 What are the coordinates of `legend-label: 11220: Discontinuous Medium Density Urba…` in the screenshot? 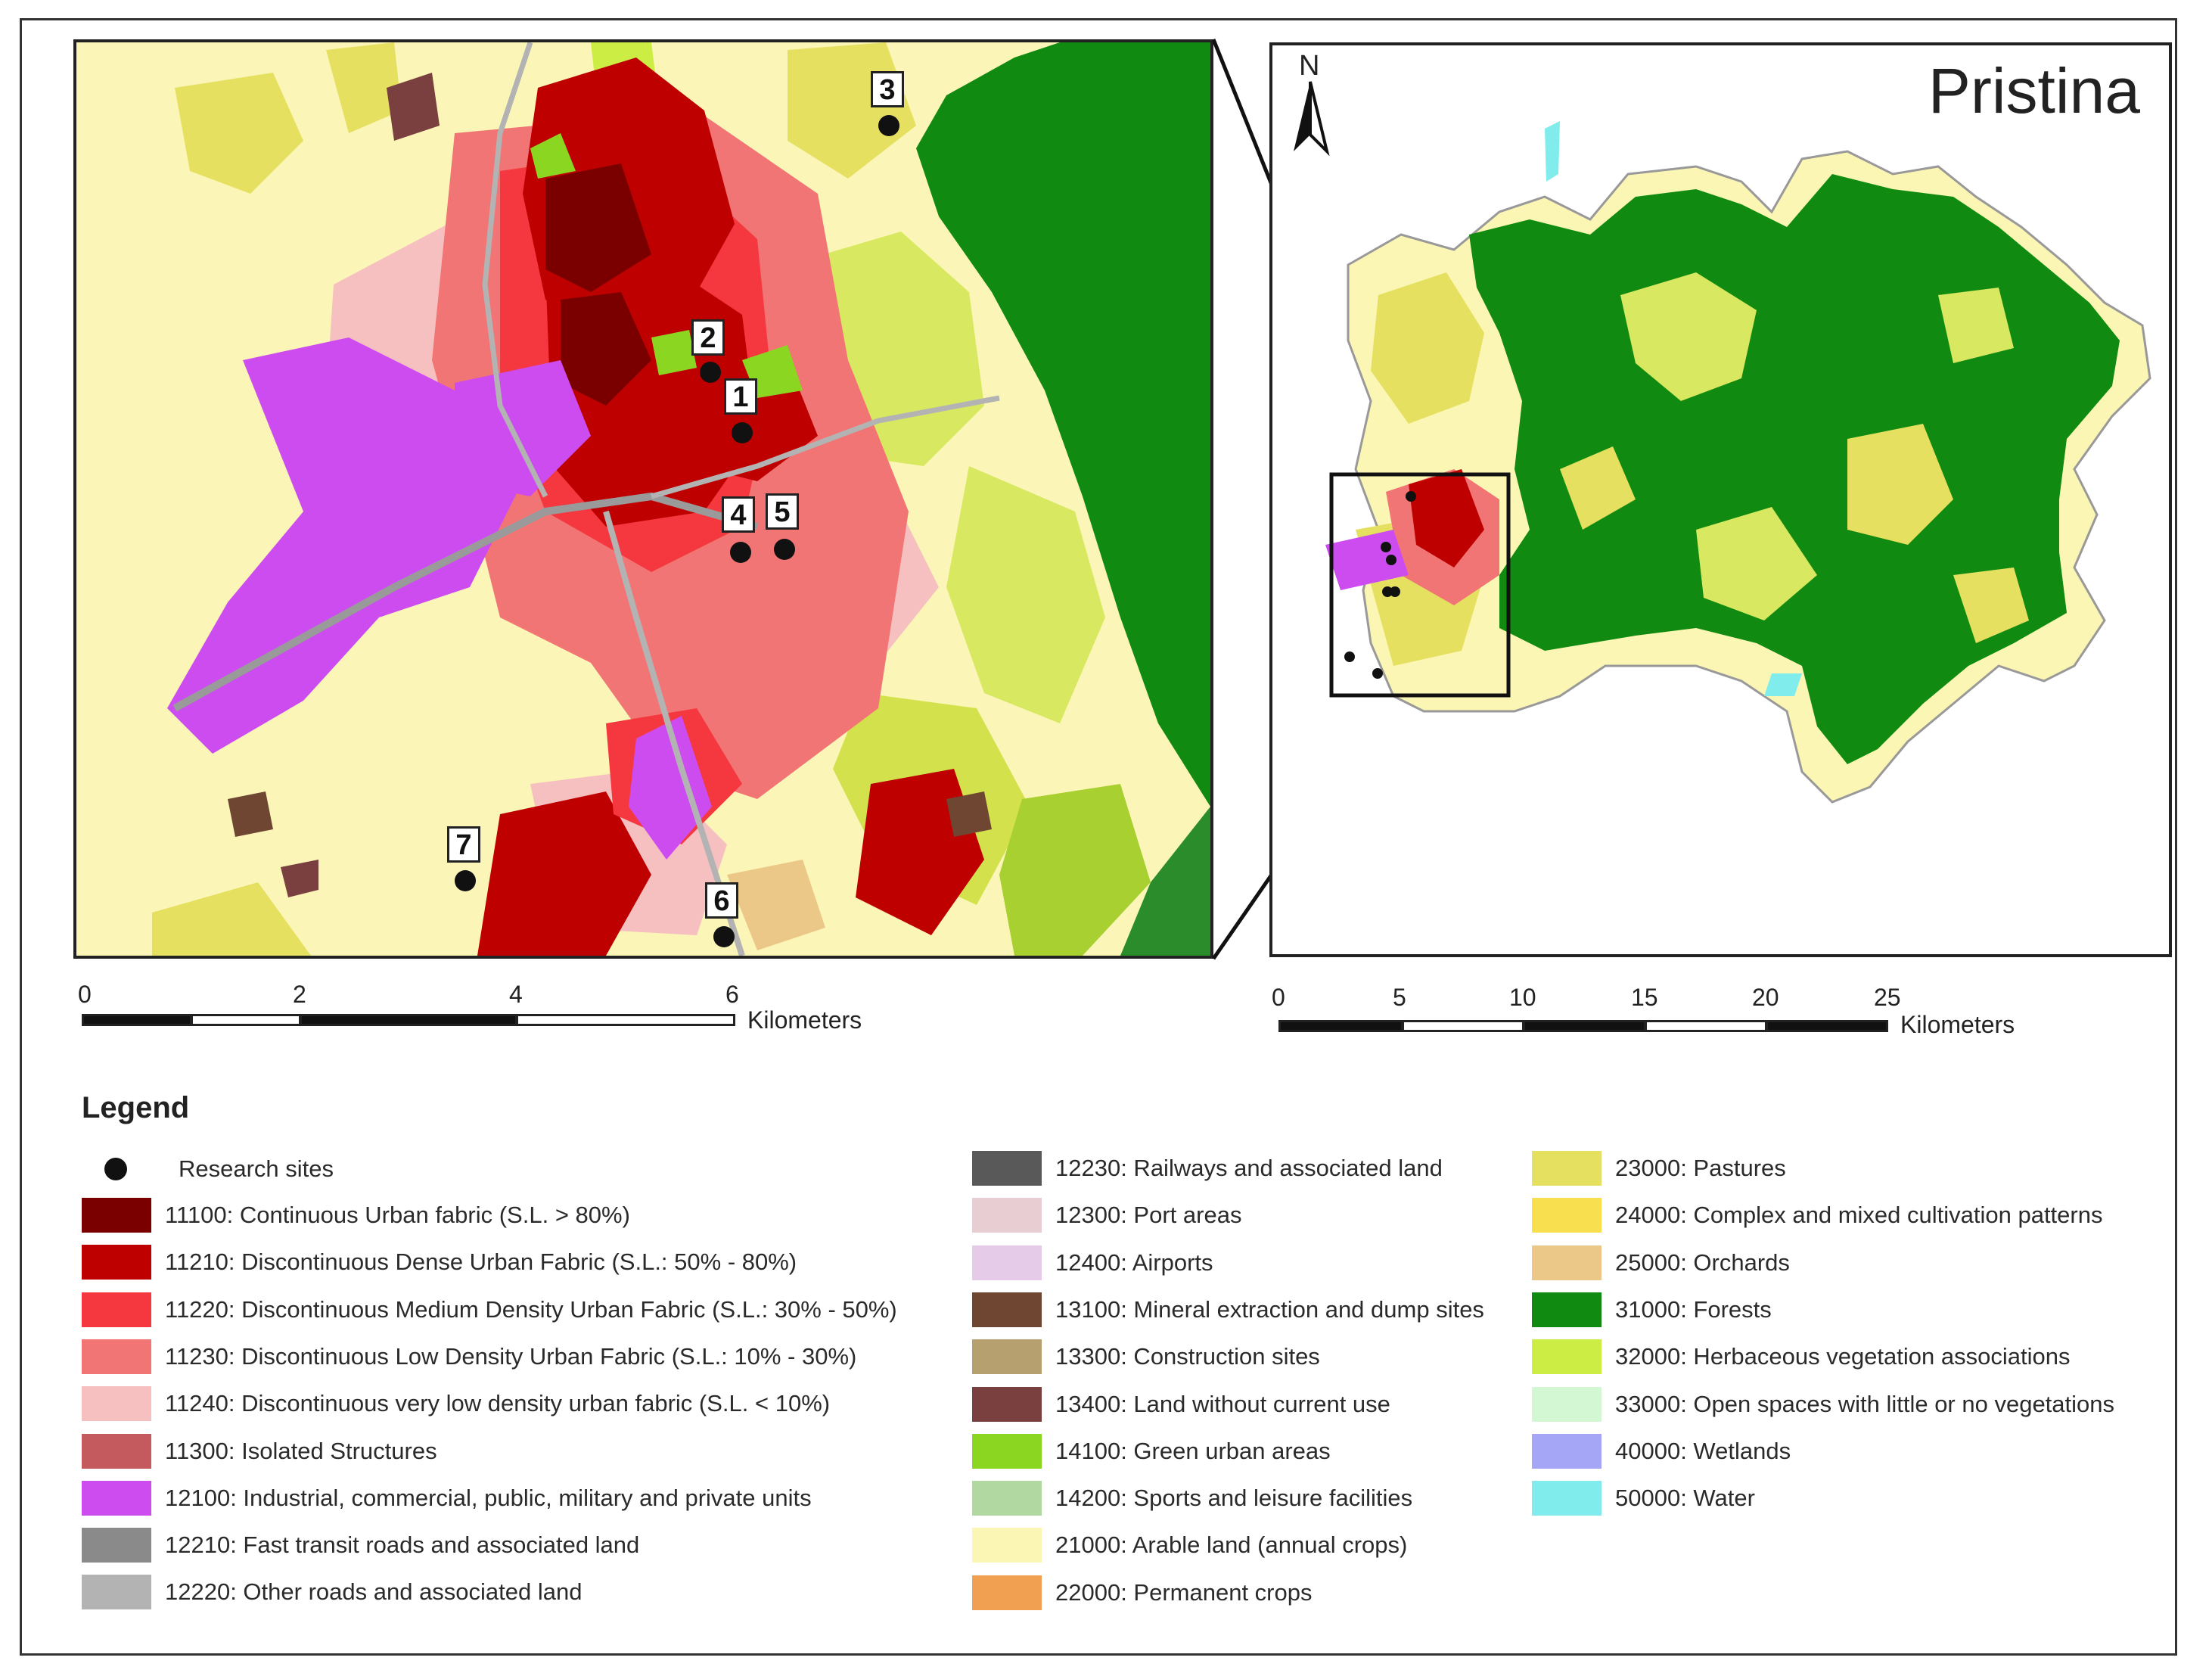 It's located at (531, 1309).